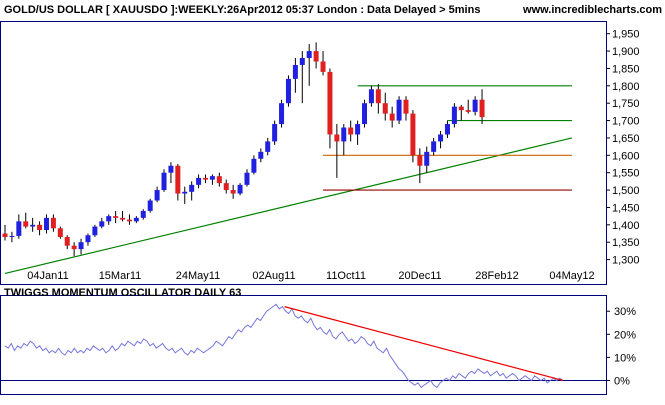 This screenshot has width=665, height=405. Describe the element at coordinates (47, 276) in the screenshot. I see `price-x-tick-label: 04Jan11` at that location.